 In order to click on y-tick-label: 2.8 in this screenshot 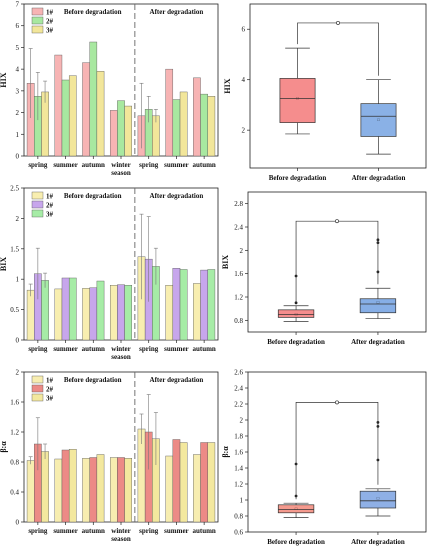, I will do `click(238, 204)`.